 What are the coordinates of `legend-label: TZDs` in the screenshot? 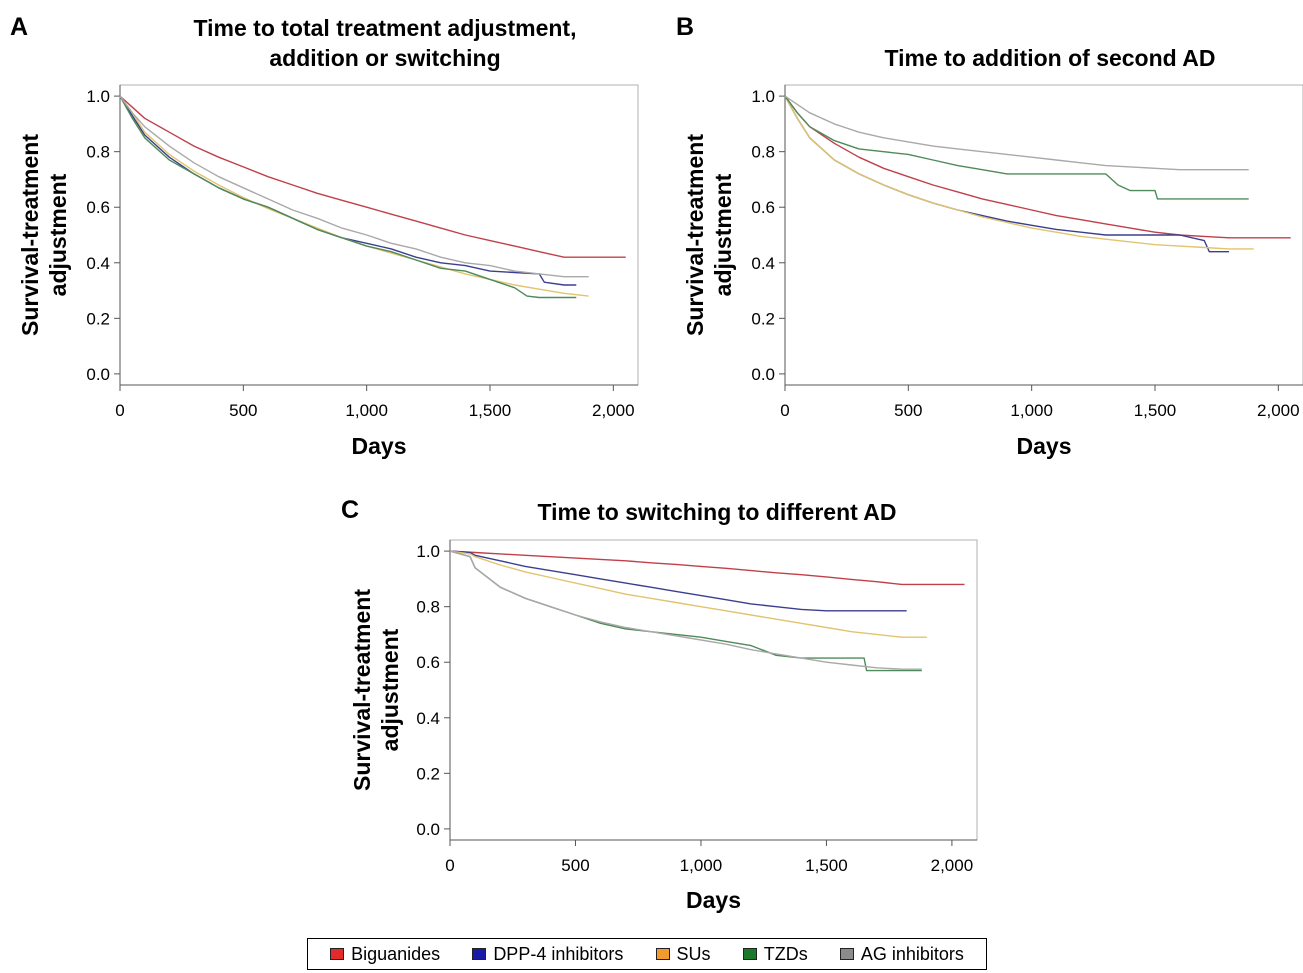 It's located at (785, 953).